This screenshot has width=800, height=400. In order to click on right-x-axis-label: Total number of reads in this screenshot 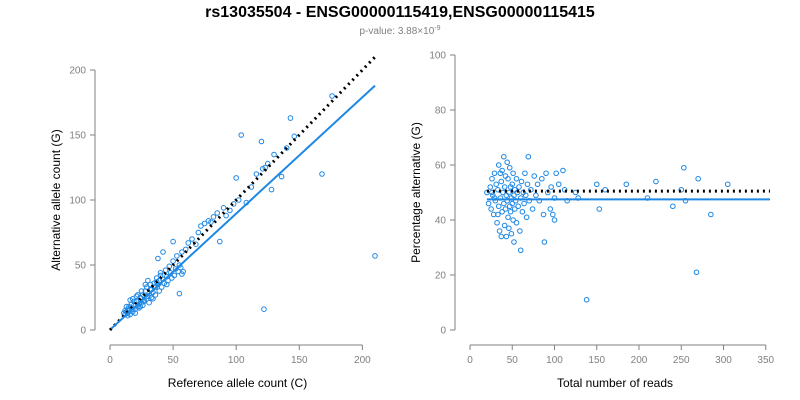, I will do `click(615, 383)`.